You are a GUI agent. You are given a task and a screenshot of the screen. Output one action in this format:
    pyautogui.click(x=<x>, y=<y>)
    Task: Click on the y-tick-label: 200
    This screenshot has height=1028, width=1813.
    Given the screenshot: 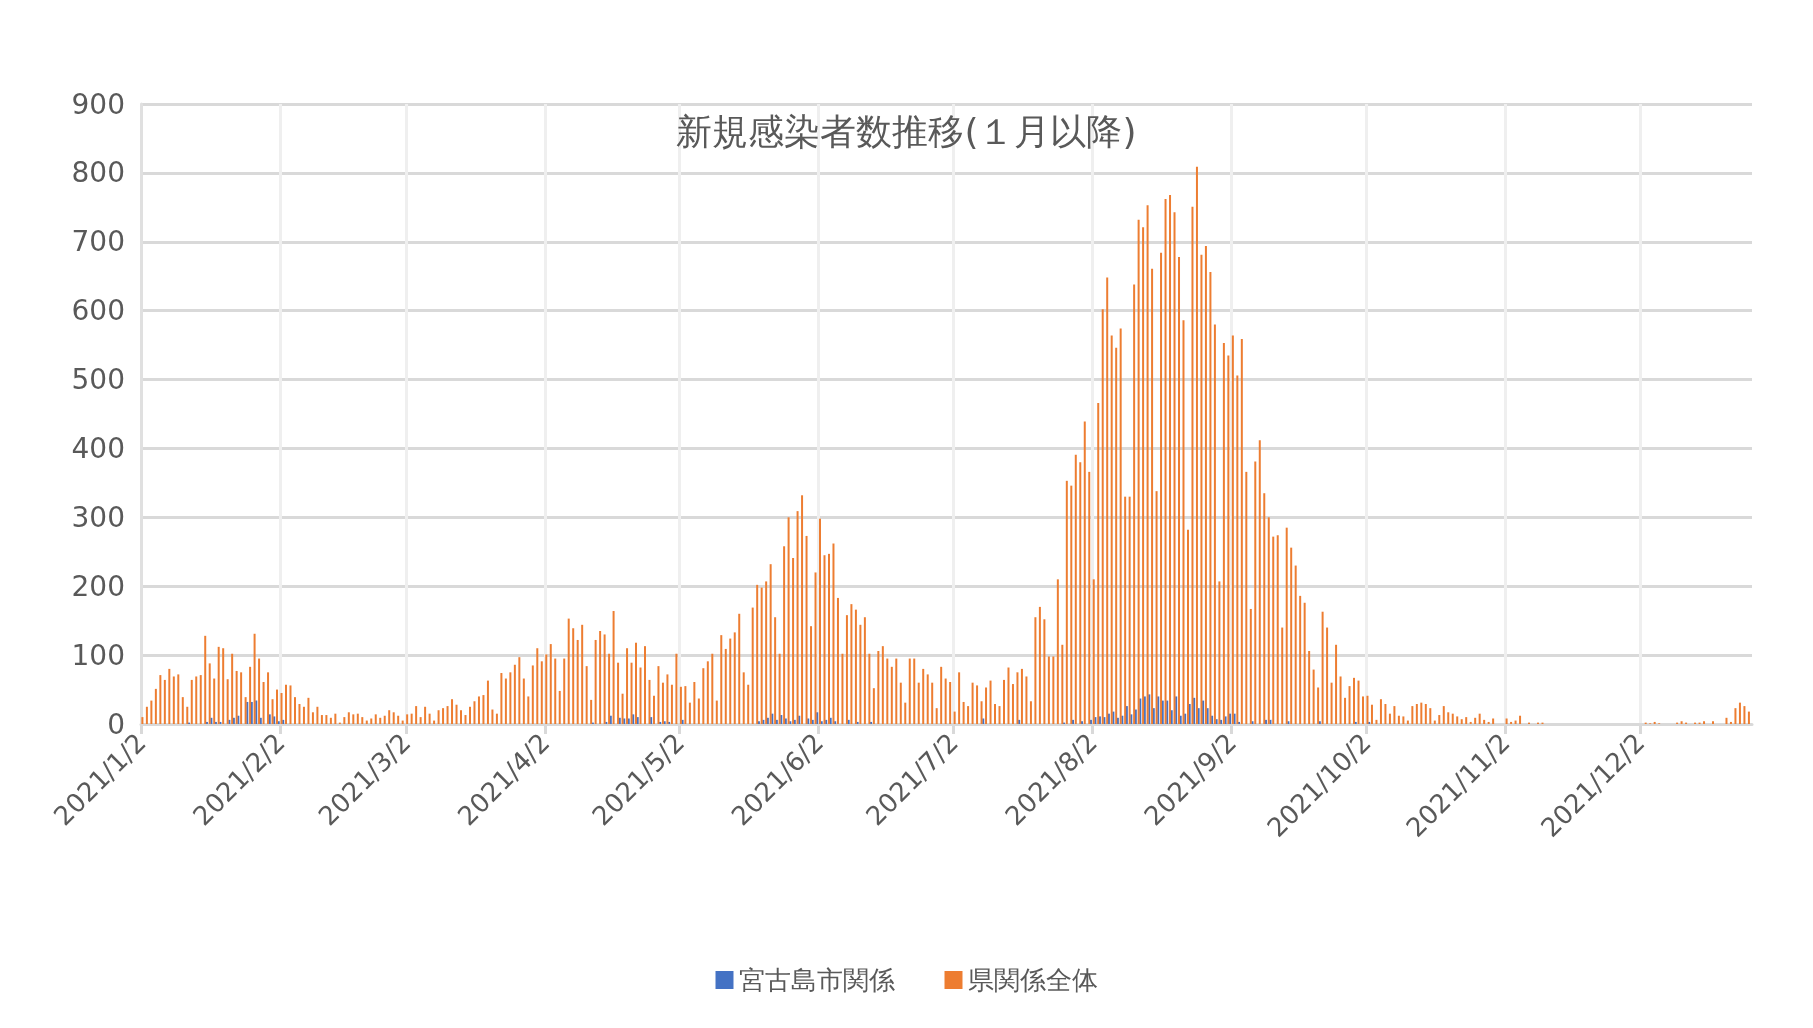 What is the action you would take?
    pyautogui.click(x=98, y=586)
    